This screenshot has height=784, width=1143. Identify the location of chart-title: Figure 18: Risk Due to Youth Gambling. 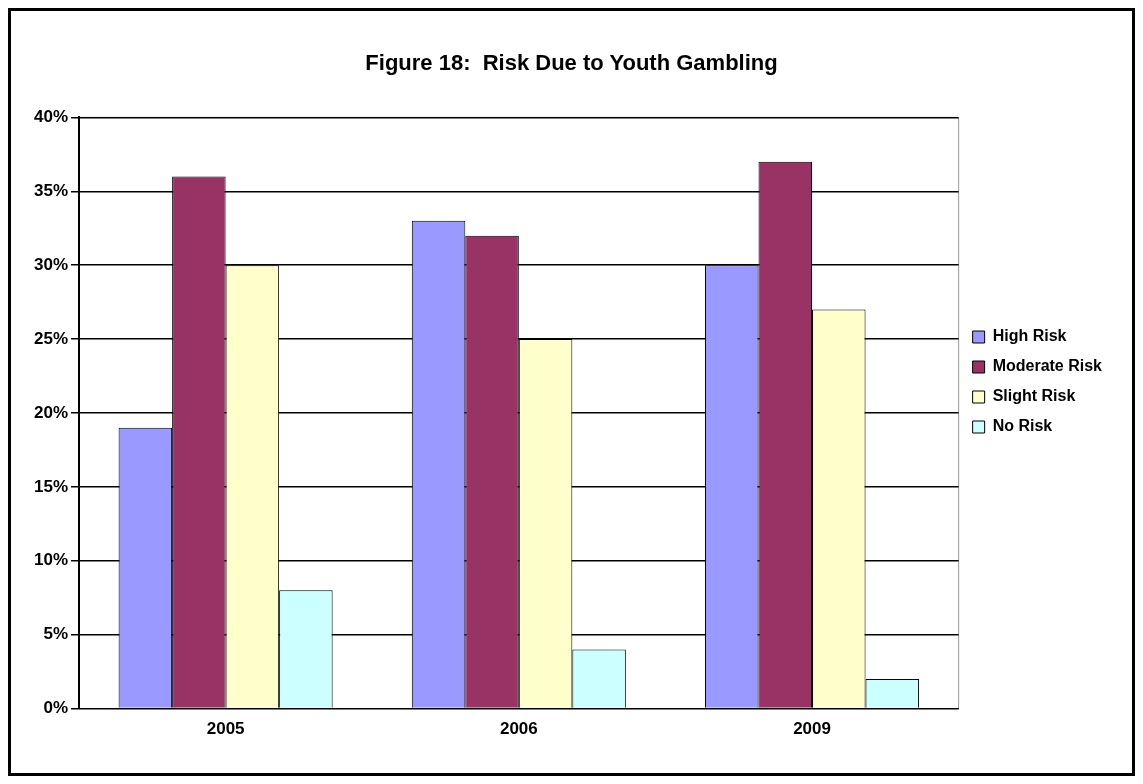
(571, 63).